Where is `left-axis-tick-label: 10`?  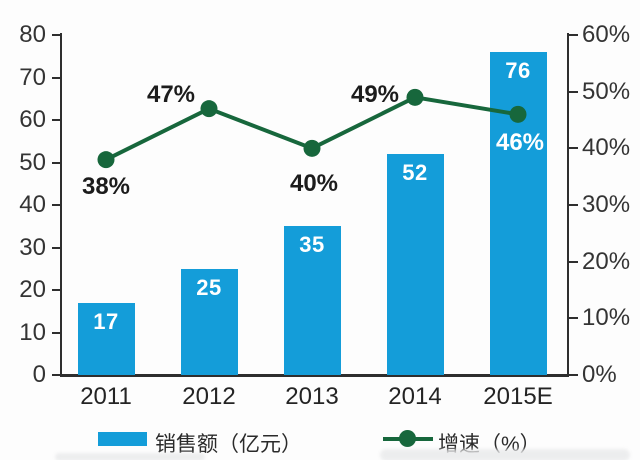
left-axis-tick-label: 10 is located at coordinates (32, 332).